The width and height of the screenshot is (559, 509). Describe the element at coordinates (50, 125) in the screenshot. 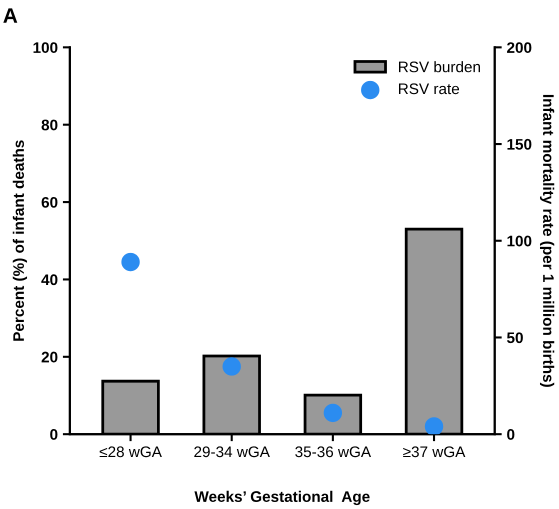

I see `y-tick-label: 80` at that location.